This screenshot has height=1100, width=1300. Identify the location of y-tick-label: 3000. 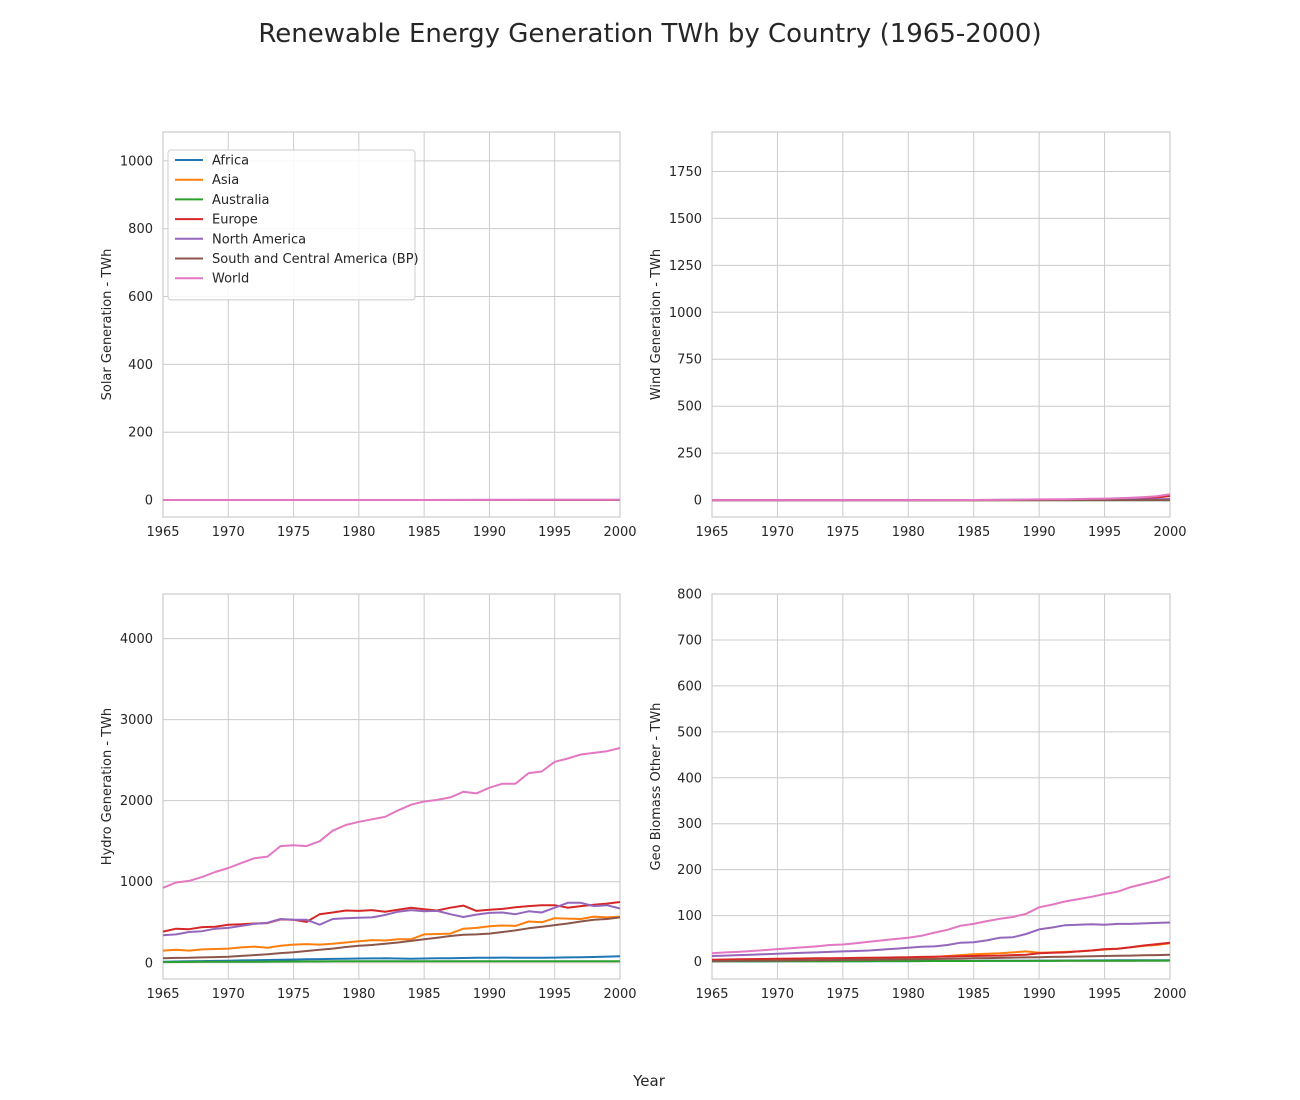
(136, 720).